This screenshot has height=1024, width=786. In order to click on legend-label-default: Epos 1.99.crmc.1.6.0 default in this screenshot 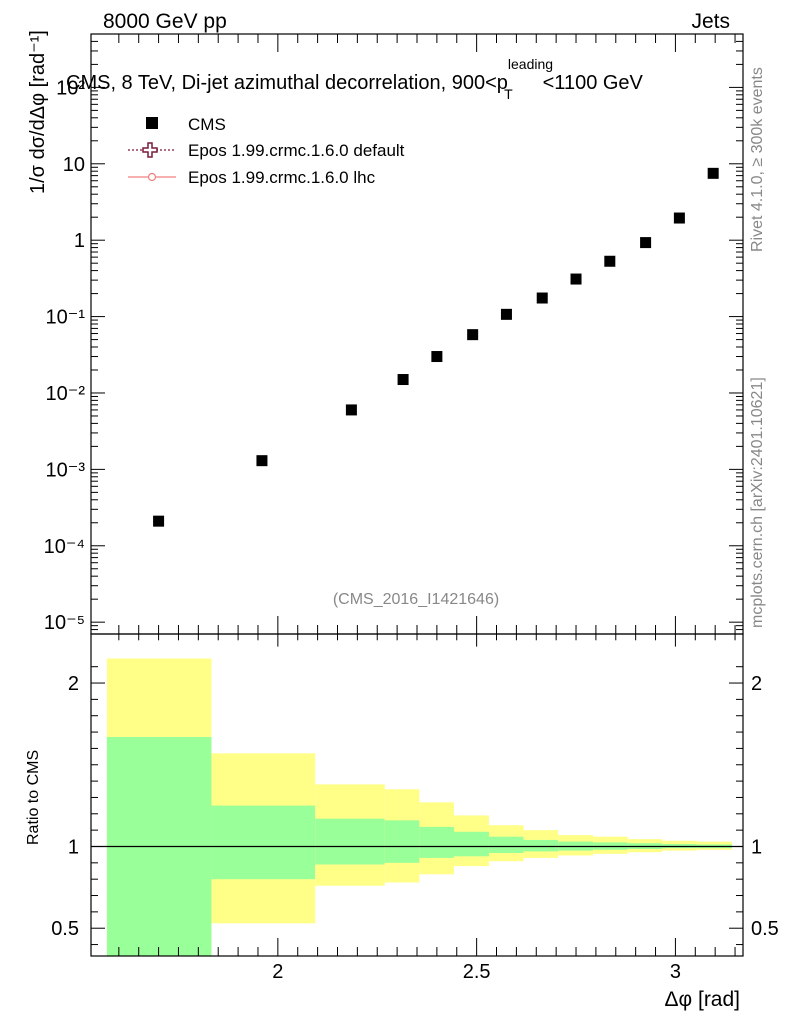, I will do `click(296, 150)`.